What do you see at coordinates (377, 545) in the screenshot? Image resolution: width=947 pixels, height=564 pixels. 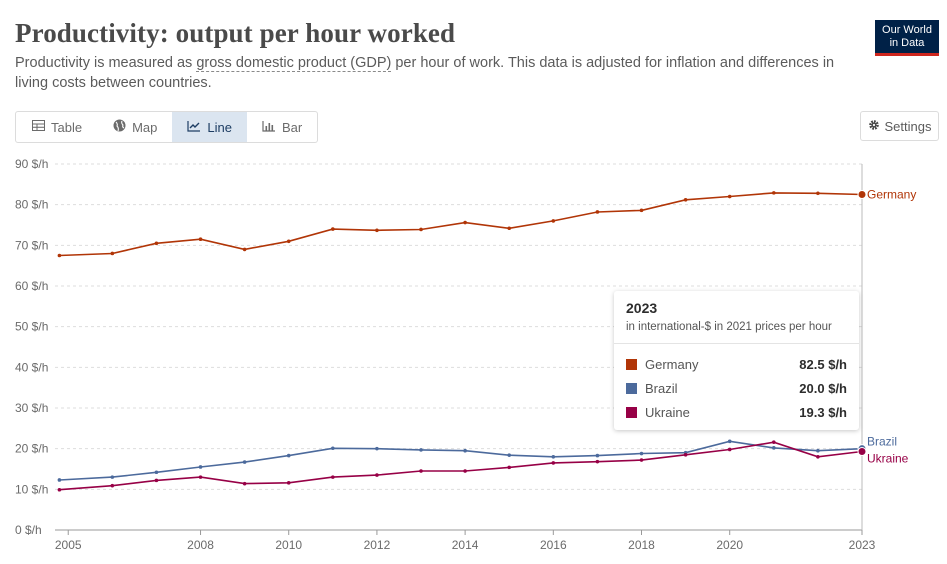 I see `x-tick-label: 2012` at bounding box center [377, 545].